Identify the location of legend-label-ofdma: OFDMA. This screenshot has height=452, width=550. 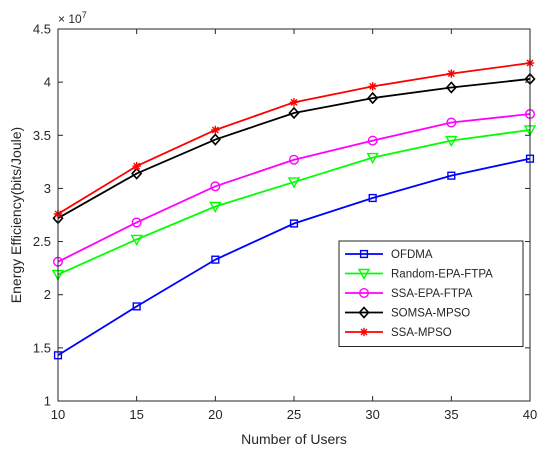
(412, 255).